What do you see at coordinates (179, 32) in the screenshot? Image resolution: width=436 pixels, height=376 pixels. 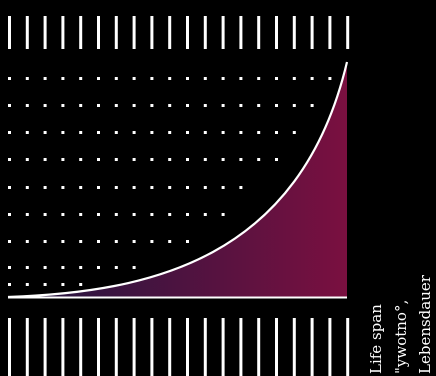 I see `top-bar-strip` at bounding box center [179, 32].